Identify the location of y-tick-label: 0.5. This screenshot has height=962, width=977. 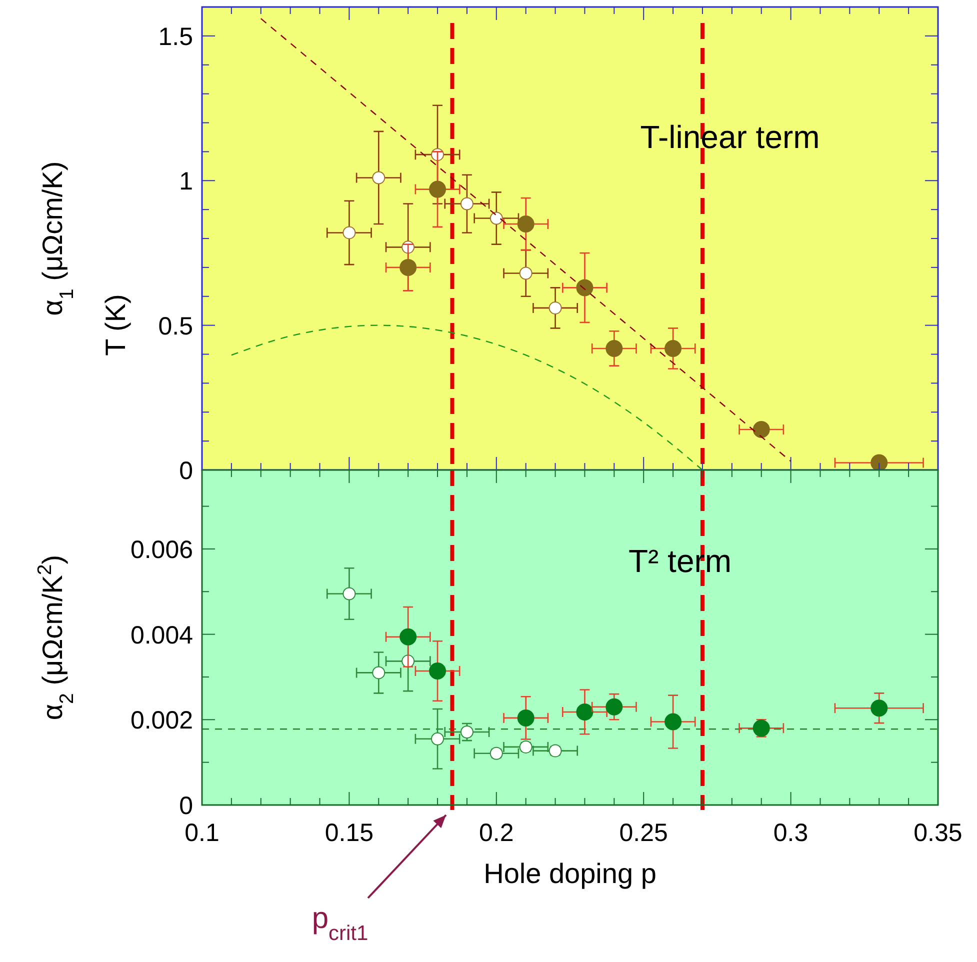
(175, 326).